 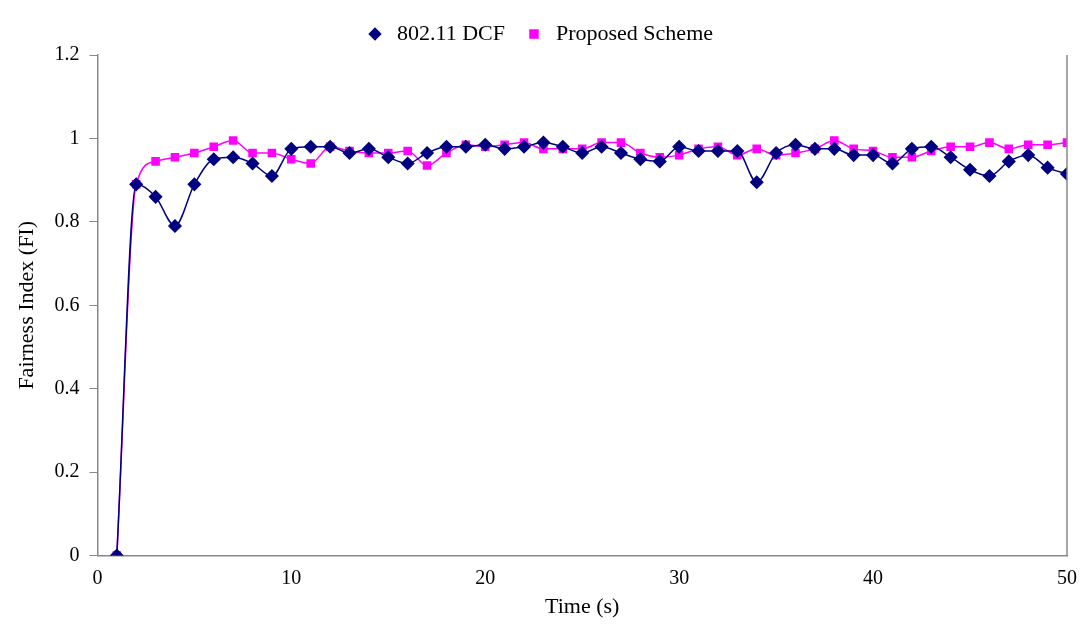 What do you see at coordinates (25, 305) in the screenshot?
I see `y-axis-title: Fairness Index (FI)` at bounding box center [25, 305].